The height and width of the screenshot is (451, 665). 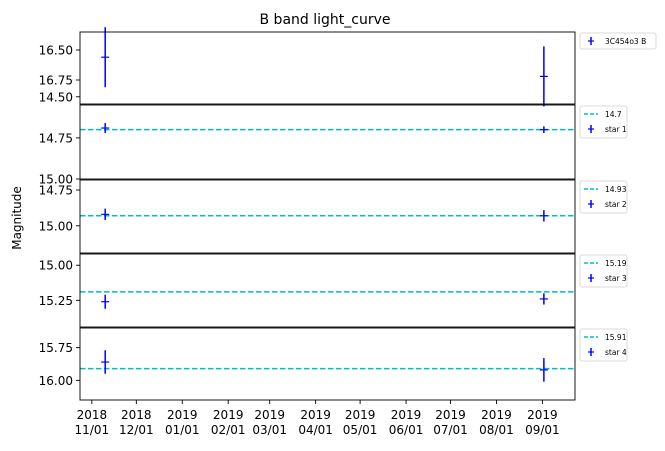 What do you see at coordinates (17, 218) in the screenshot?
I see `y-axis-label: Magnitude` at bounding box center [17, 218].